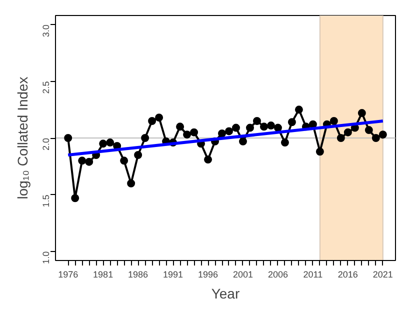 This screenshot has width=420, height=320. What do you see at coordinates (46, 31) in the screenshot?
I see `y-tick-label: 3.0` at bounding box center [46, 31].